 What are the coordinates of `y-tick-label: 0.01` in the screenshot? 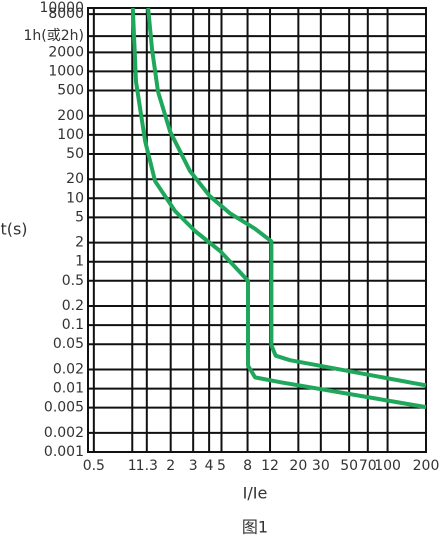 It's located at (68, 389).